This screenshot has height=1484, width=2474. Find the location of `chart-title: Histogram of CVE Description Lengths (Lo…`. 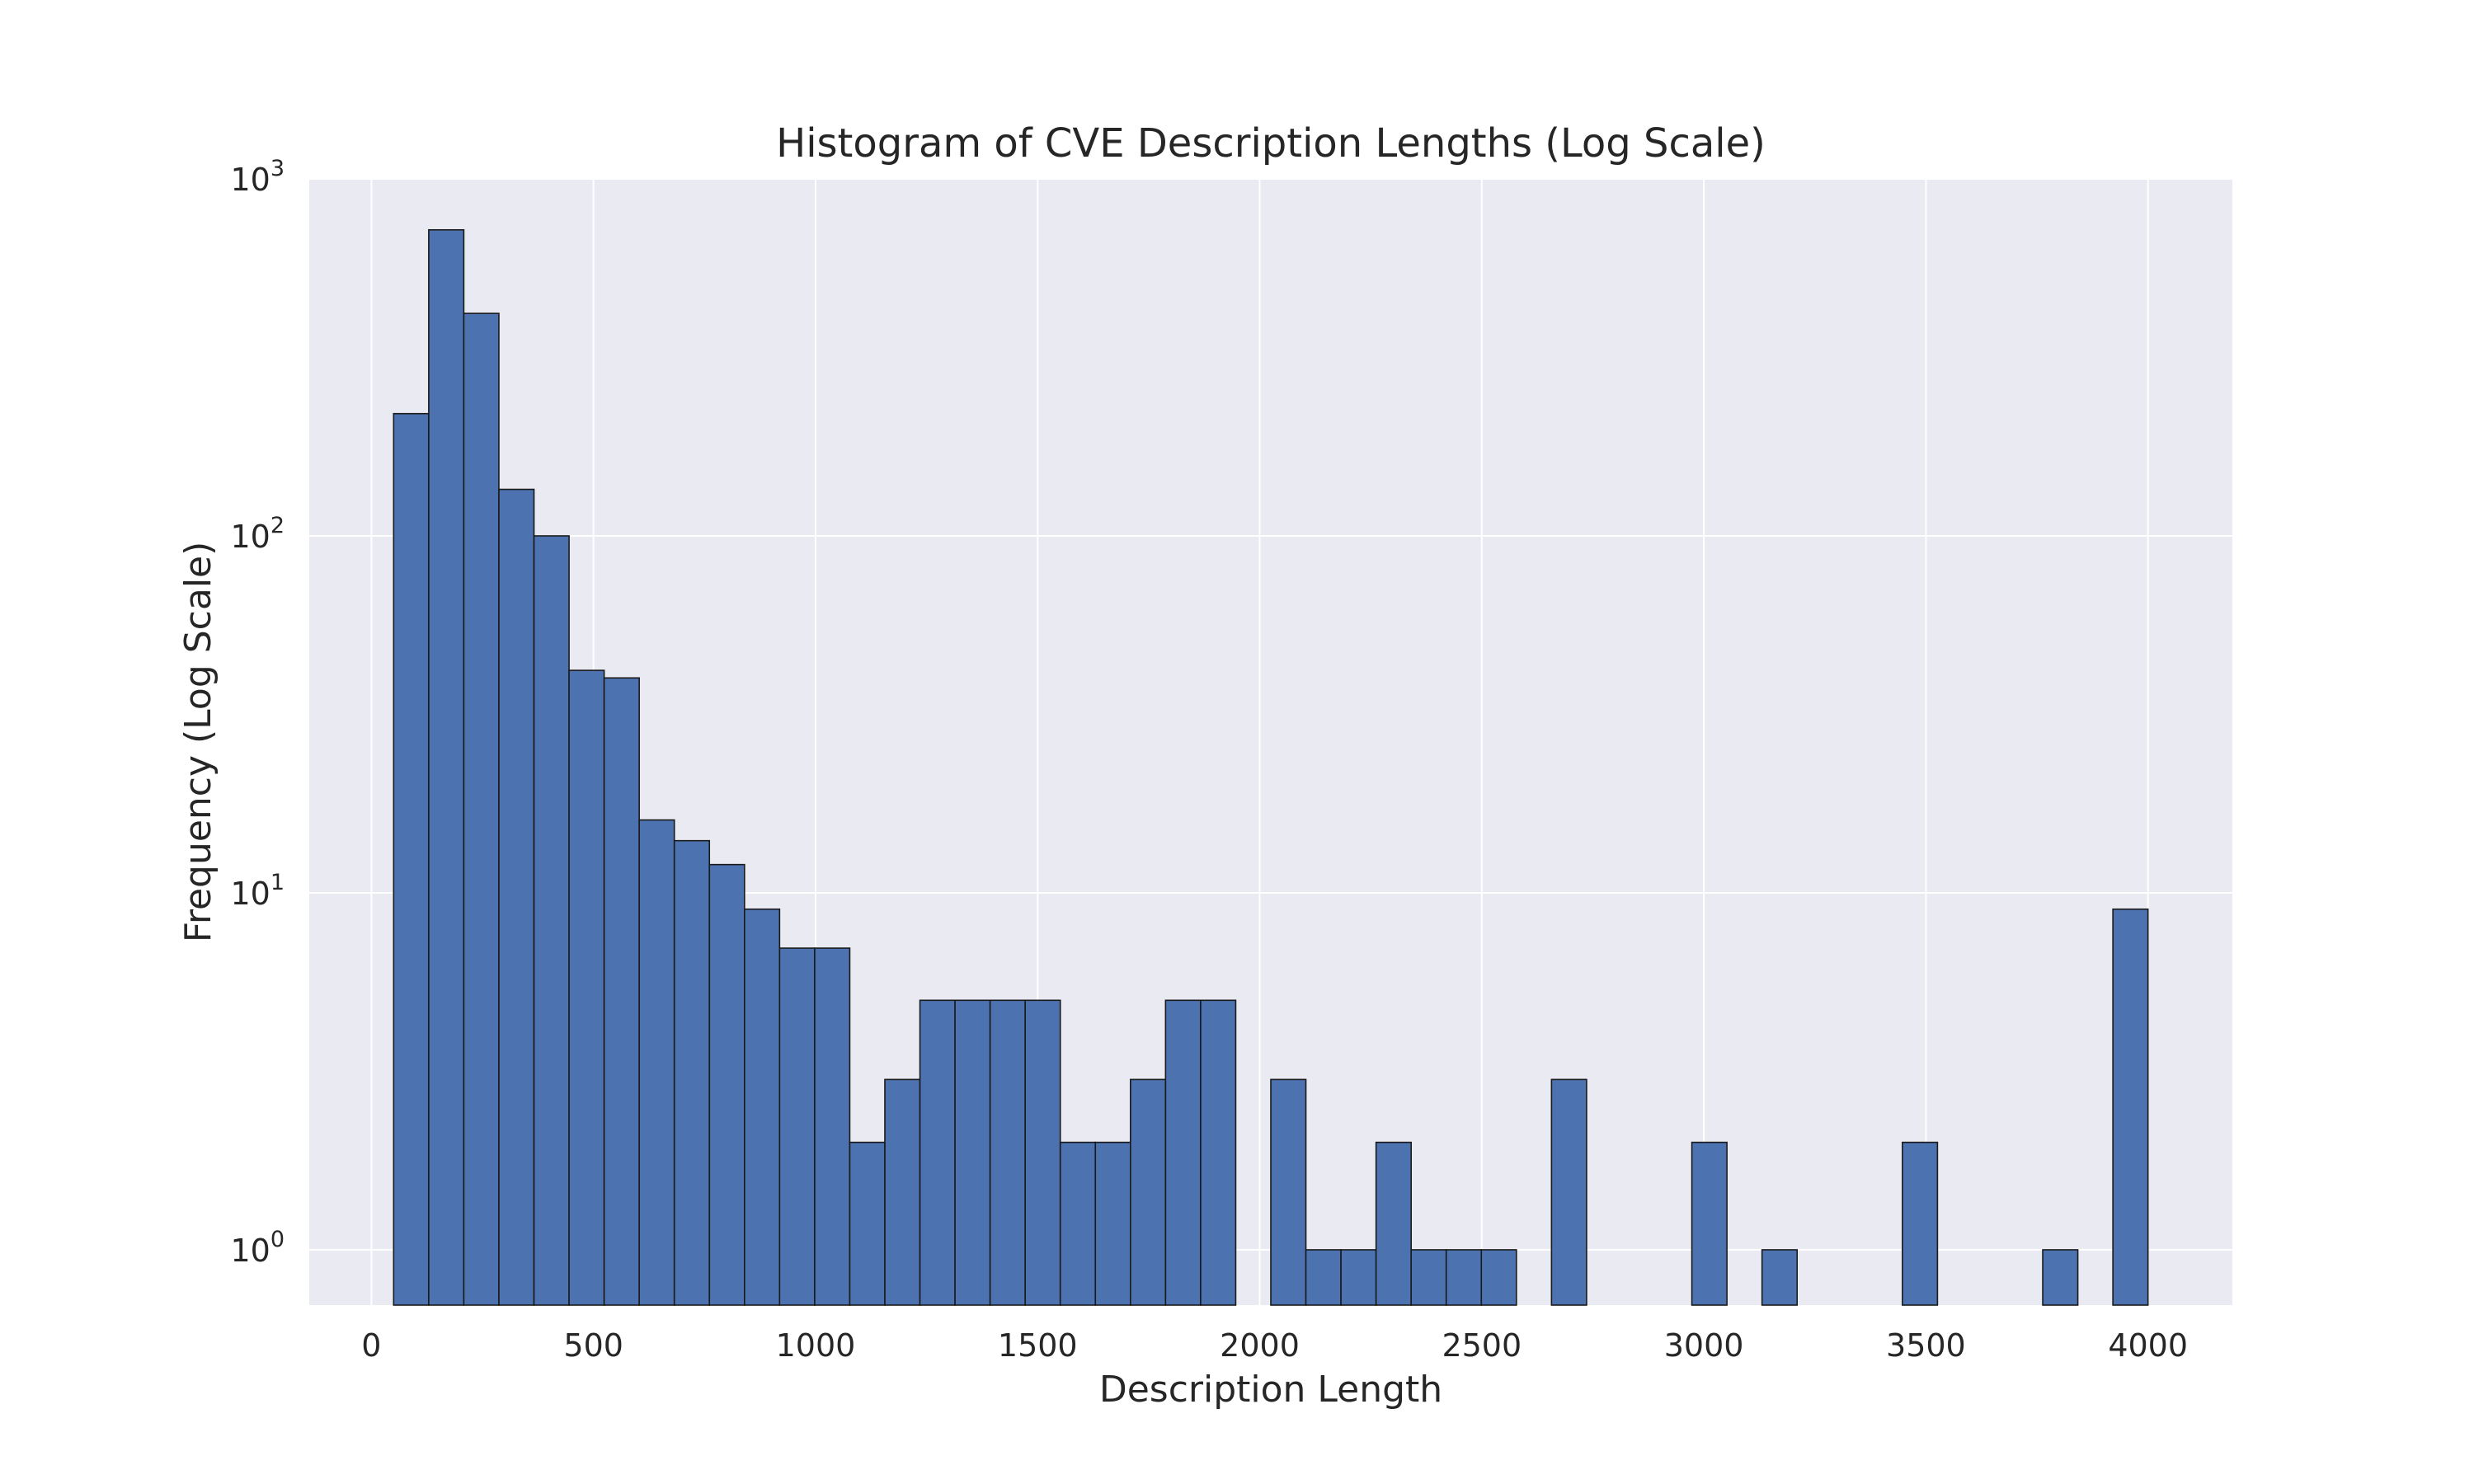

chart-title: Histogram of CVE Description Lengths (Lo… is located at coordinates (1271, 143).